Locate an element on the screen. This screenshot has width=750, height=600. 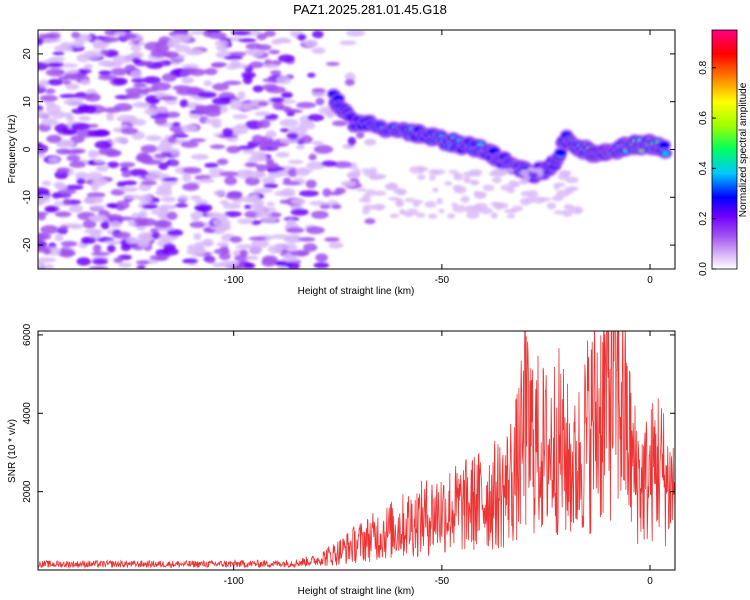
signal-peak is located at coordinates (561, 152).